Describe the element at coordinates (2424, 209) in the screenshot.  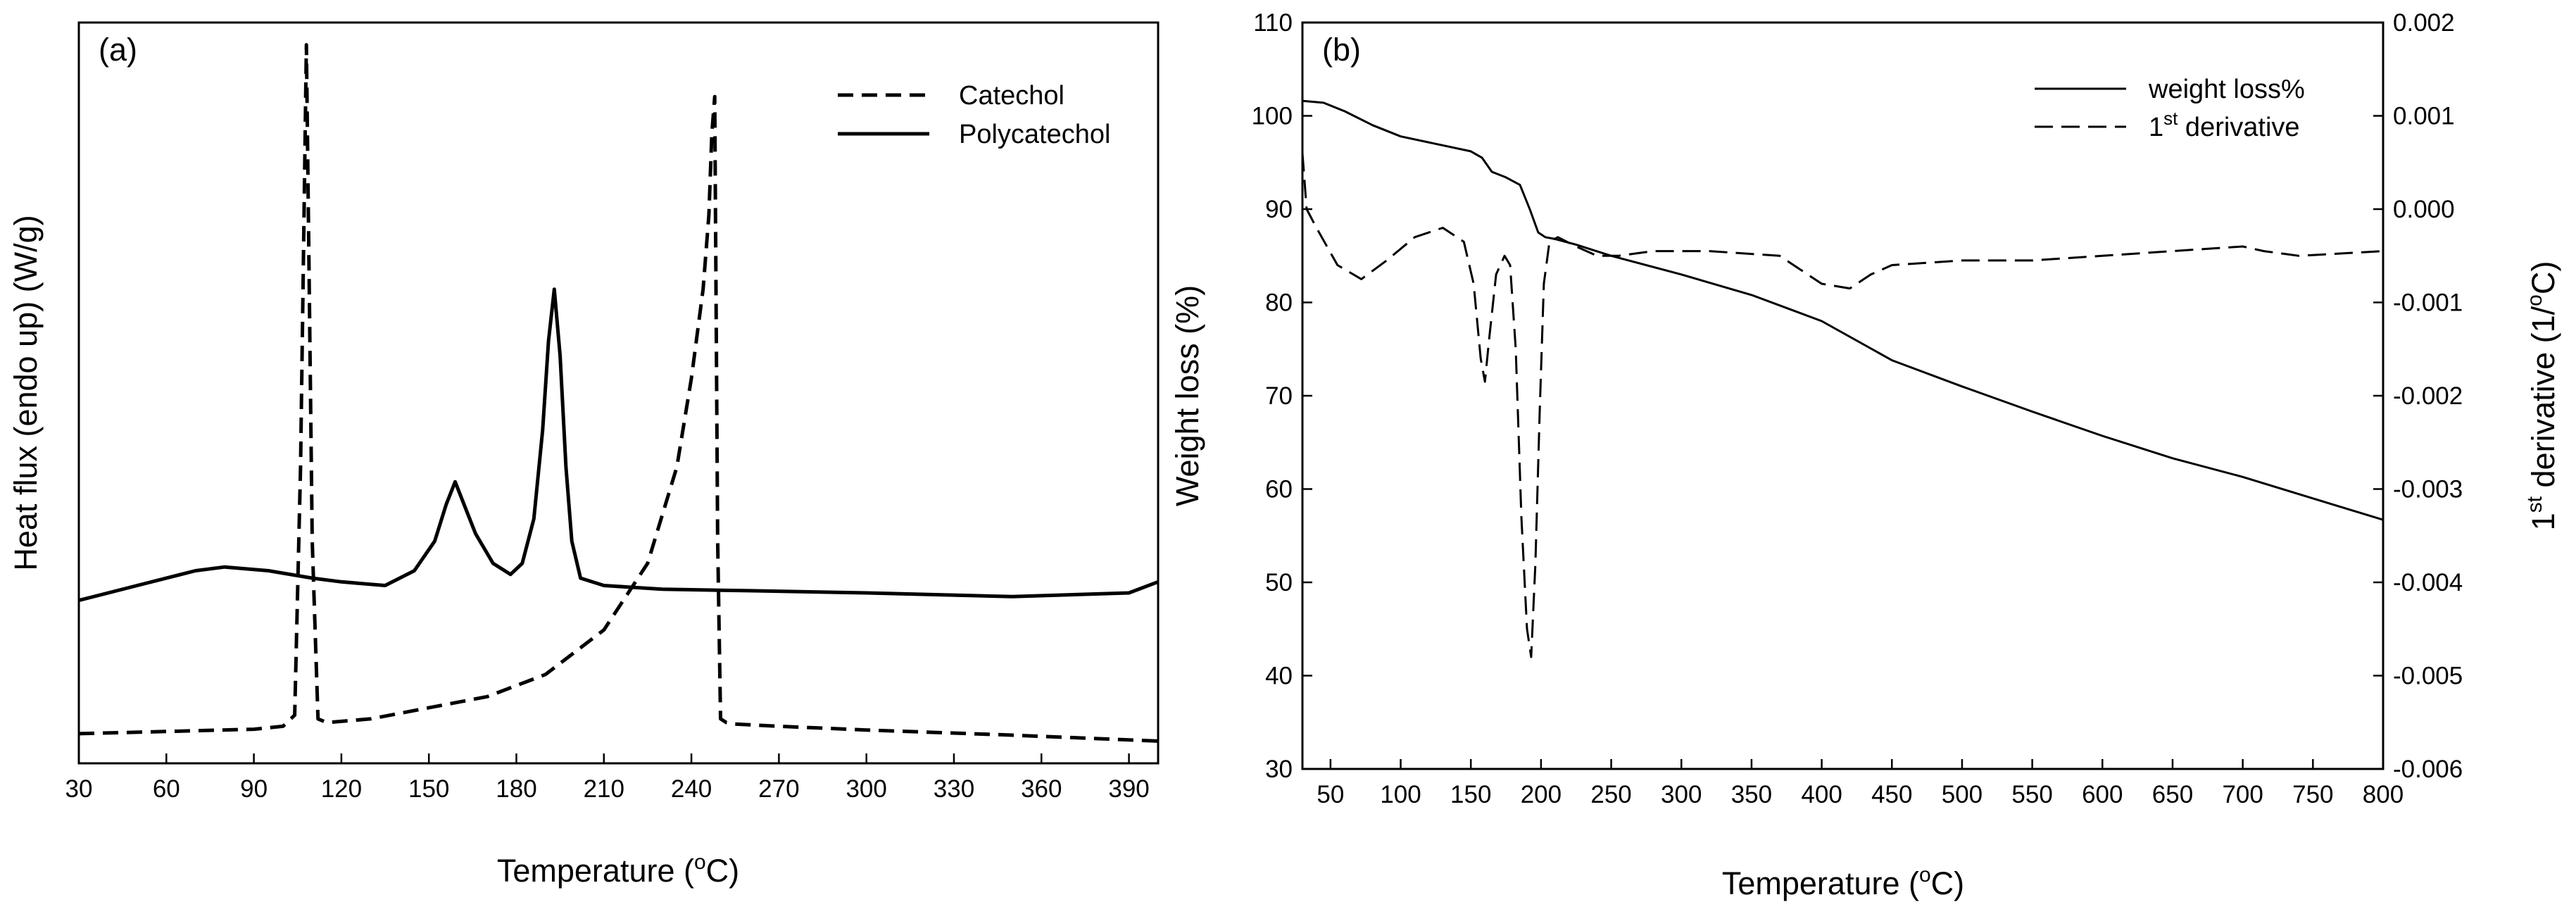
I see `panel-b-y2-tick-label-0-000: 0.000` at that location.